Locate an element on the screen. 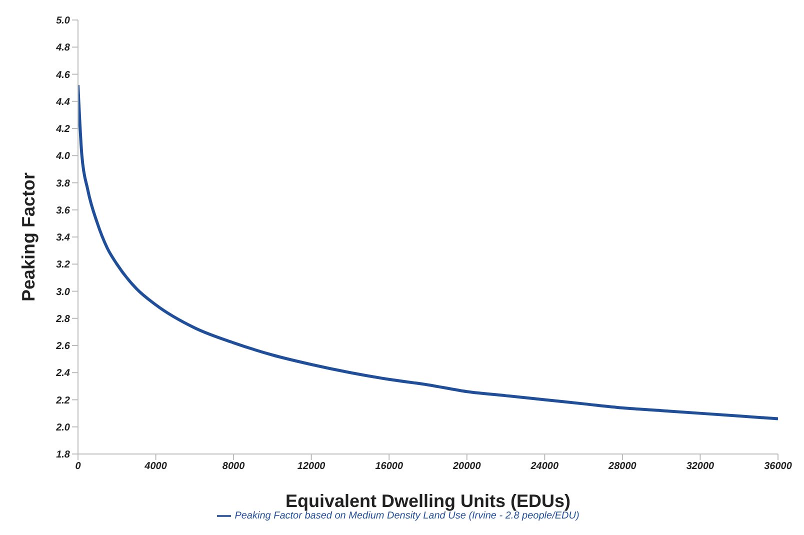  x-tick-label: 32000 is located at coordinates (700, 466).